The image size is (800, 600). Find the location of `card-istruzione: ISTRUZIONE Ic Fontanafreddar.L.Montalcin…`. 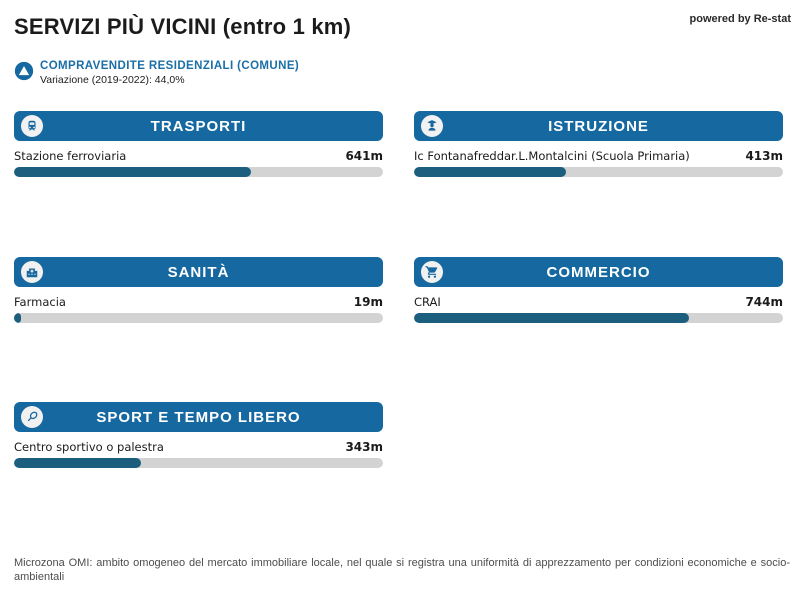

card-istruzione: ISTRUZIONE Ic Fontanafreddar.L.Montalcin… is located at coordinates (598, 144).